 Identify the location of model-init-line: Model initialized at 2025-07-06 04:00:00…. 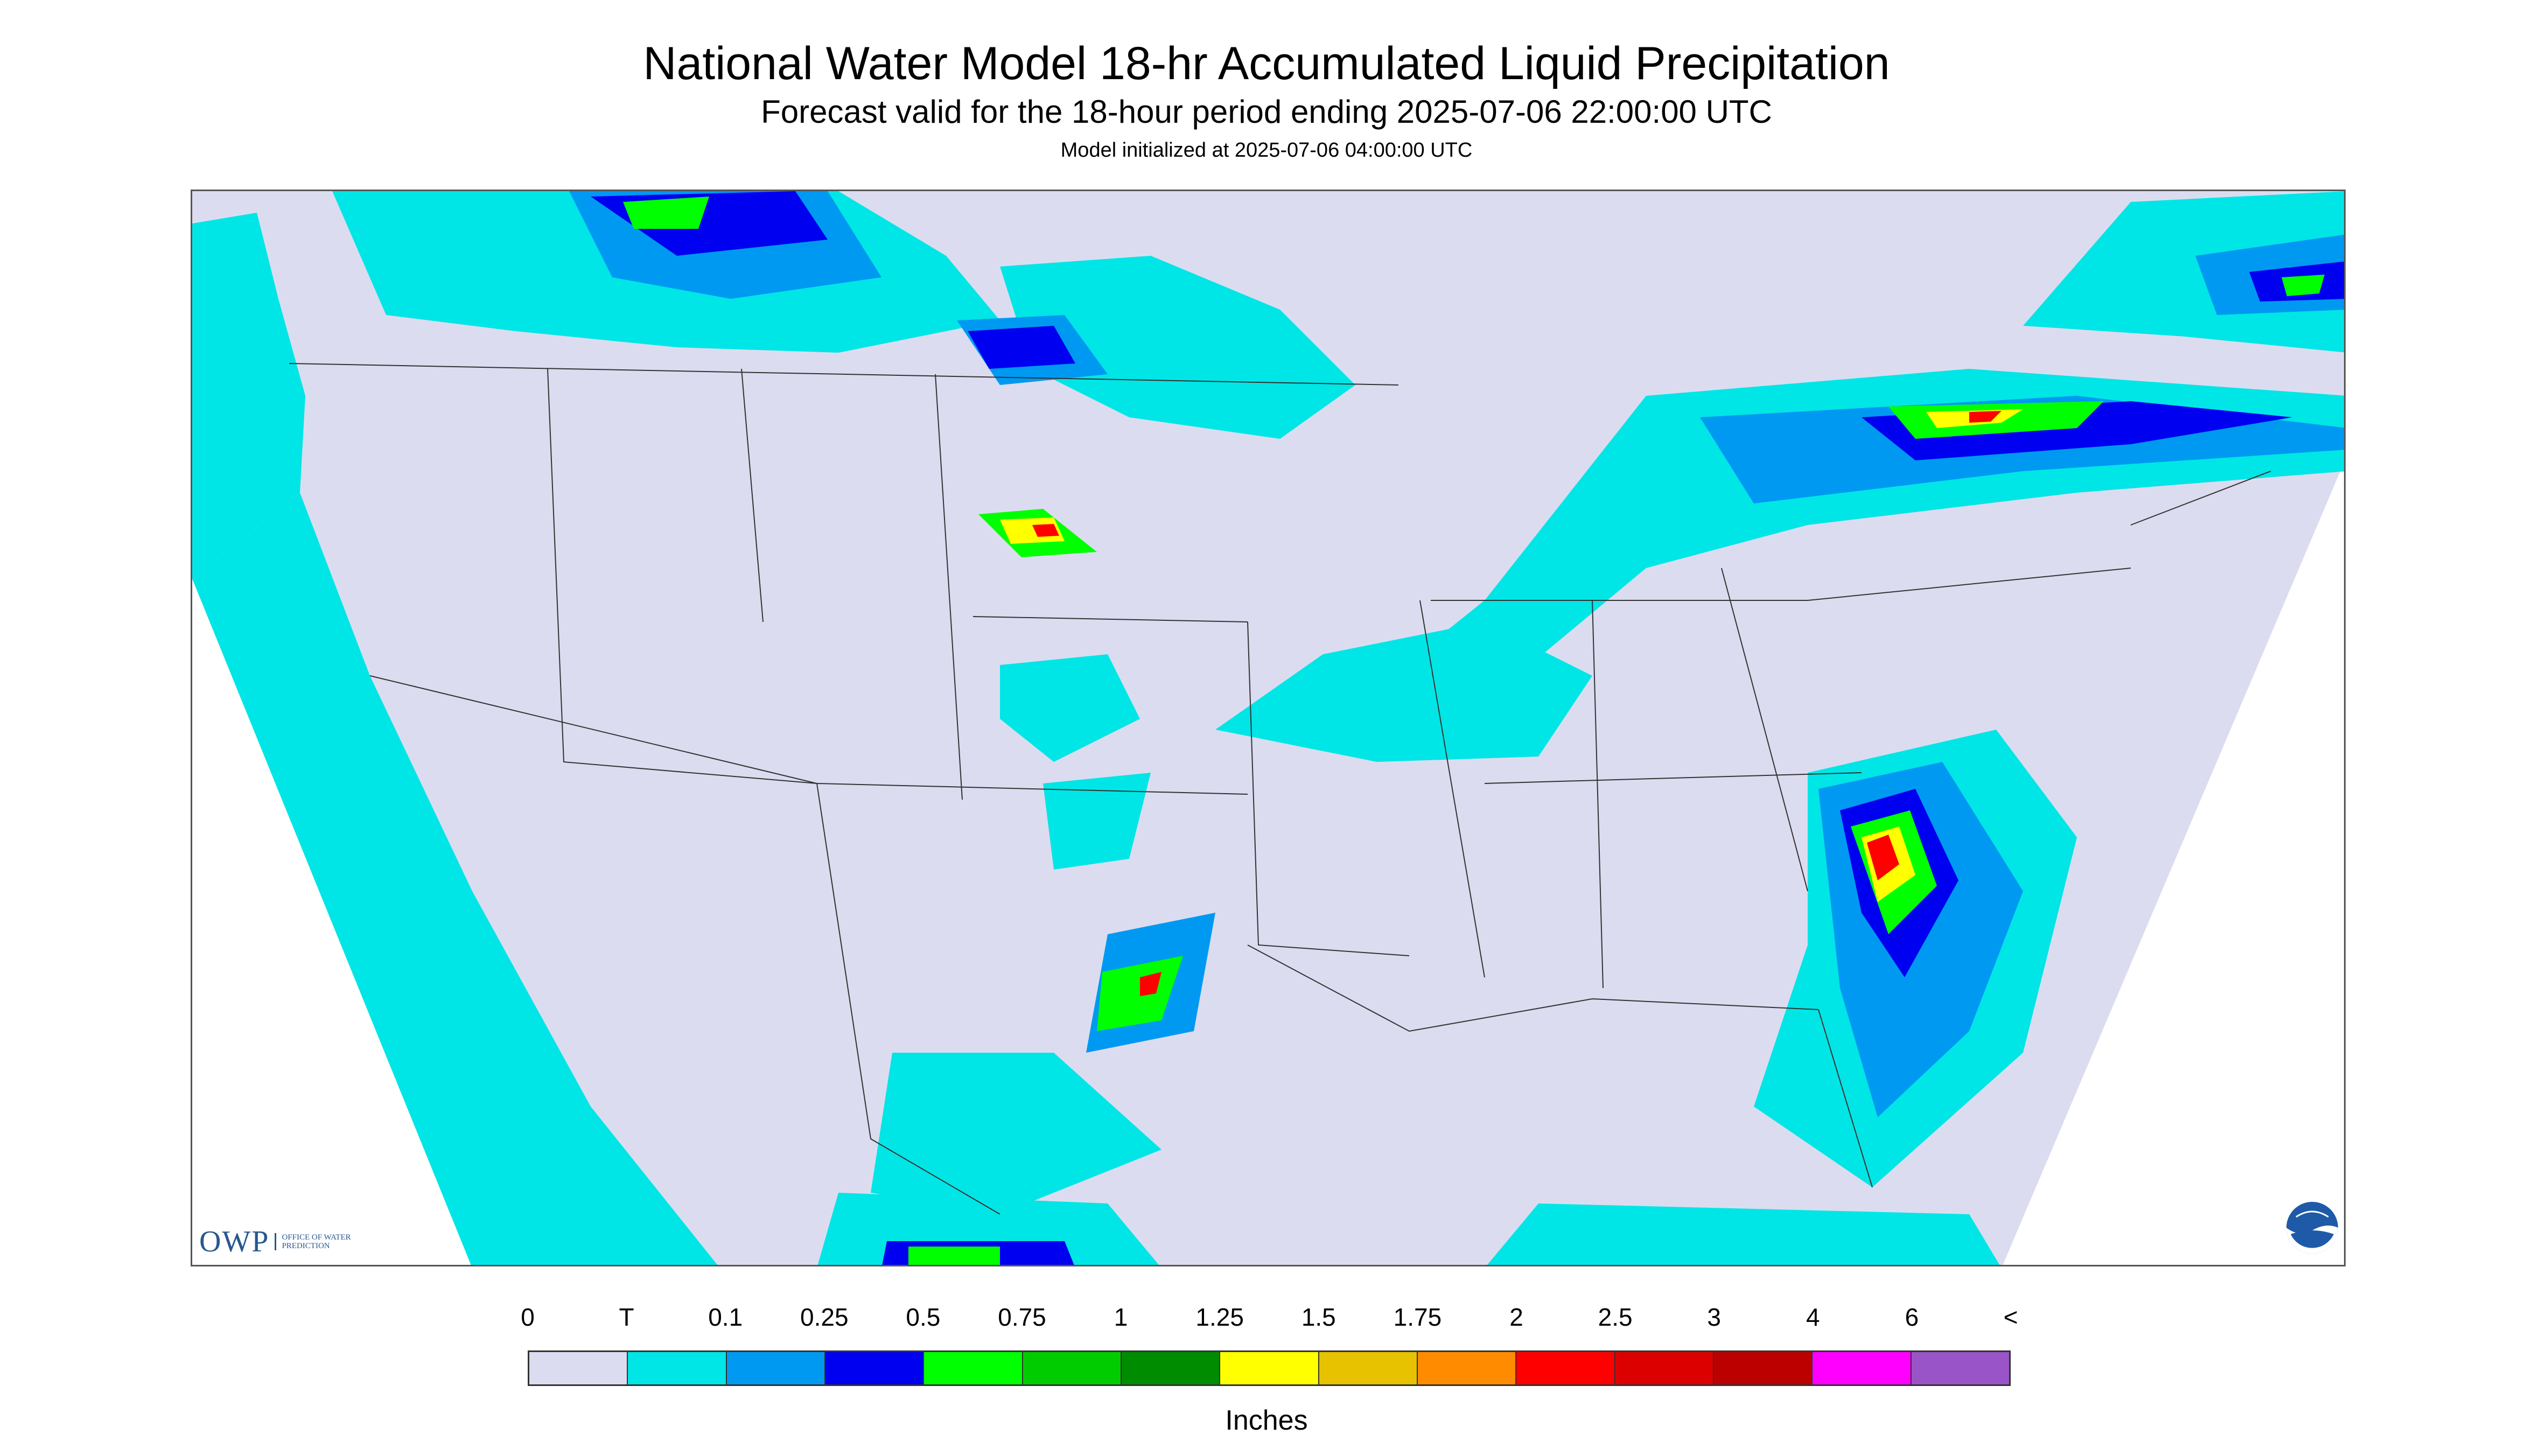
(1266, 150).